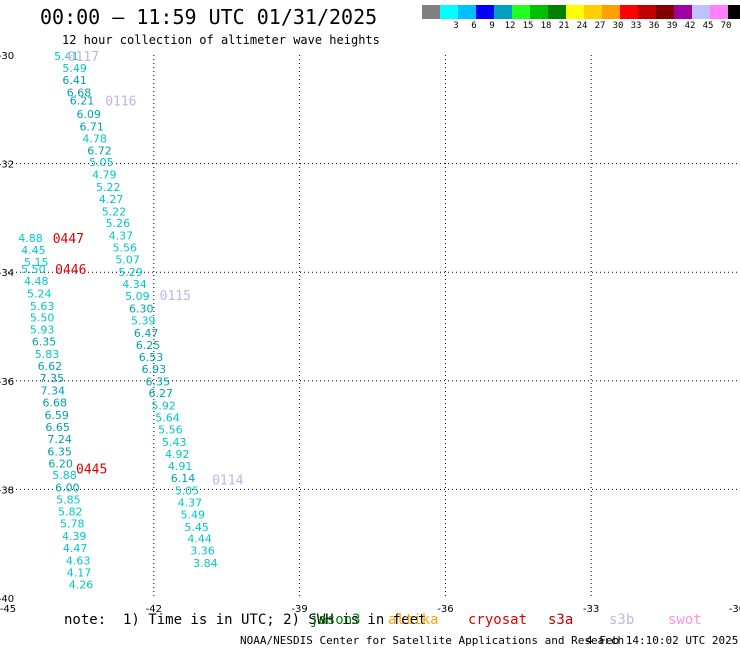 The height and width of the screenshot is (650, 740). Describe the element at coordinates (64, 475) in the screenshot. I see `wave-height-value: 5.88` at that location.